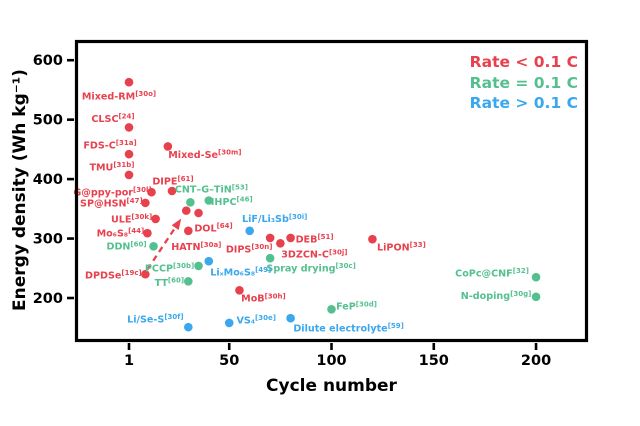 The height and width of the screenshot is (426, 640). What do you see at coordinates (492, 273) in the screenshot?
I see `point-label: CoPc@CNF[32]` at bounding box center [492, 273].